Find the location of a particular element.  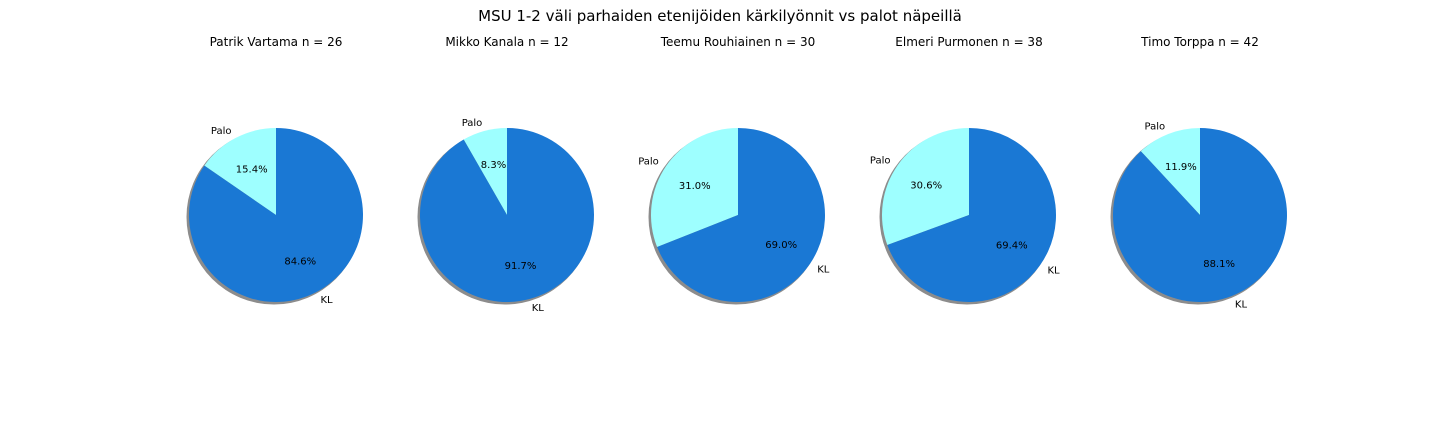

pie-title: Mikko Kanala n = 12 is located at coordinates (506, 42).